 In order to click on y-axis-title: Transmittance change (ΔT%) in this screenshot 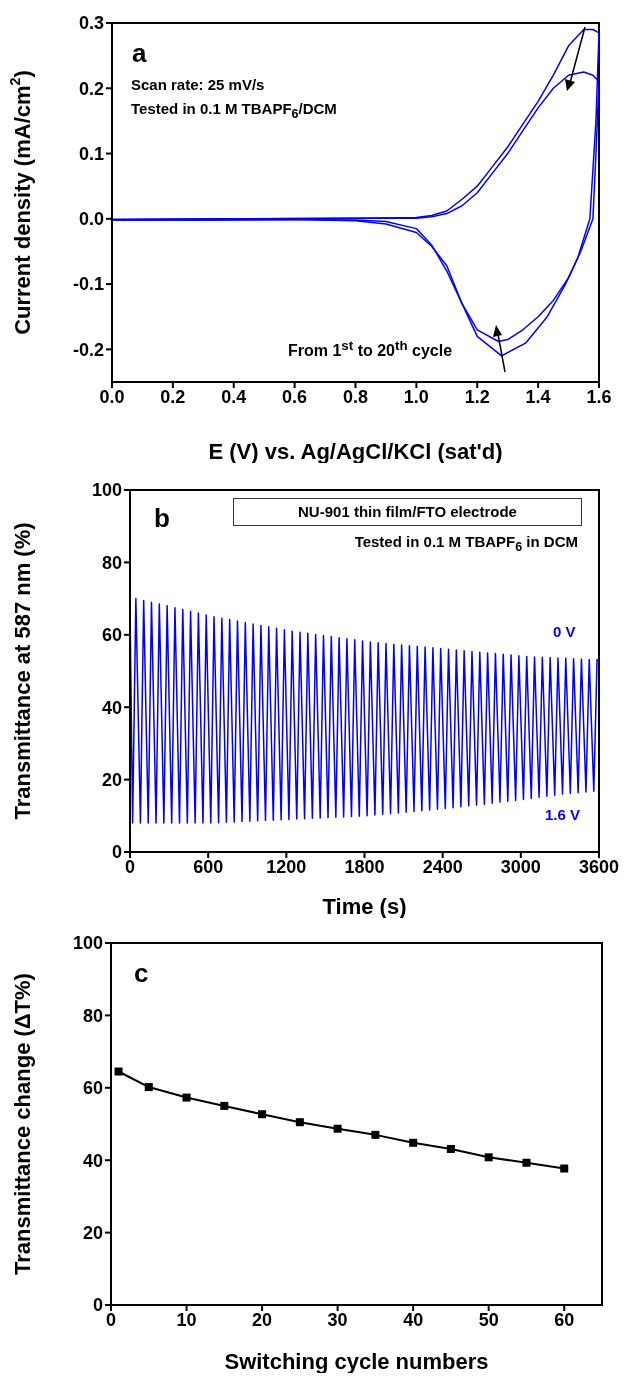, I will do `click(22, 1124)`.